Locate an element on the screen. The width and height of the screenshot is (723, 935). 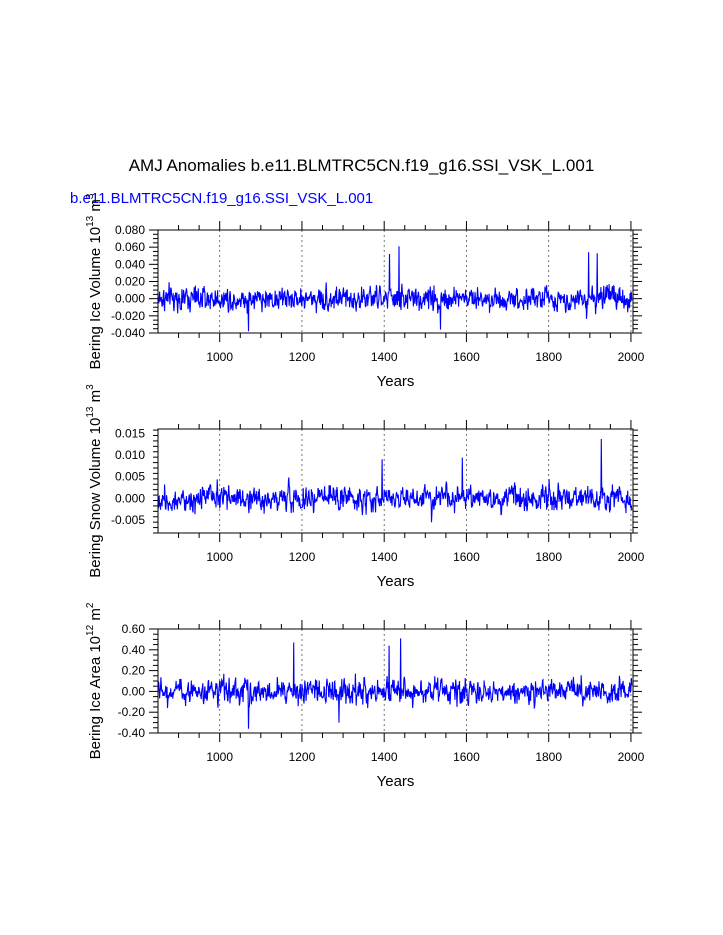
y-axis-label: Bering Snow Volume 1013 m3 is located at coordinates (94, 481).